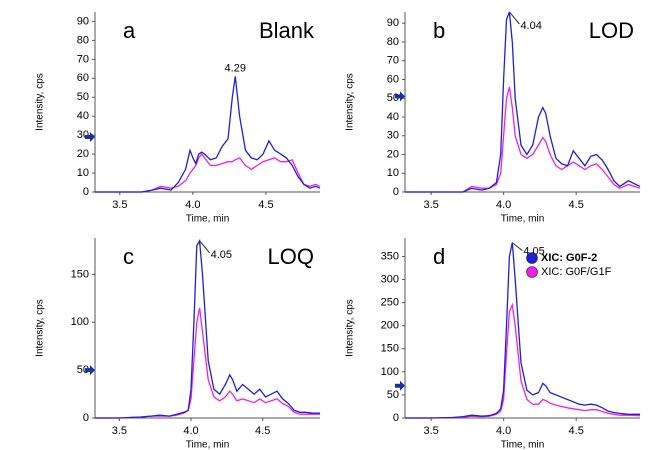 This screenshot has height=450, width=662. Describe the element at coordinates (576, 272) in the screenshot. I see `legend-label: XIC: G0F/G1F` at that location.